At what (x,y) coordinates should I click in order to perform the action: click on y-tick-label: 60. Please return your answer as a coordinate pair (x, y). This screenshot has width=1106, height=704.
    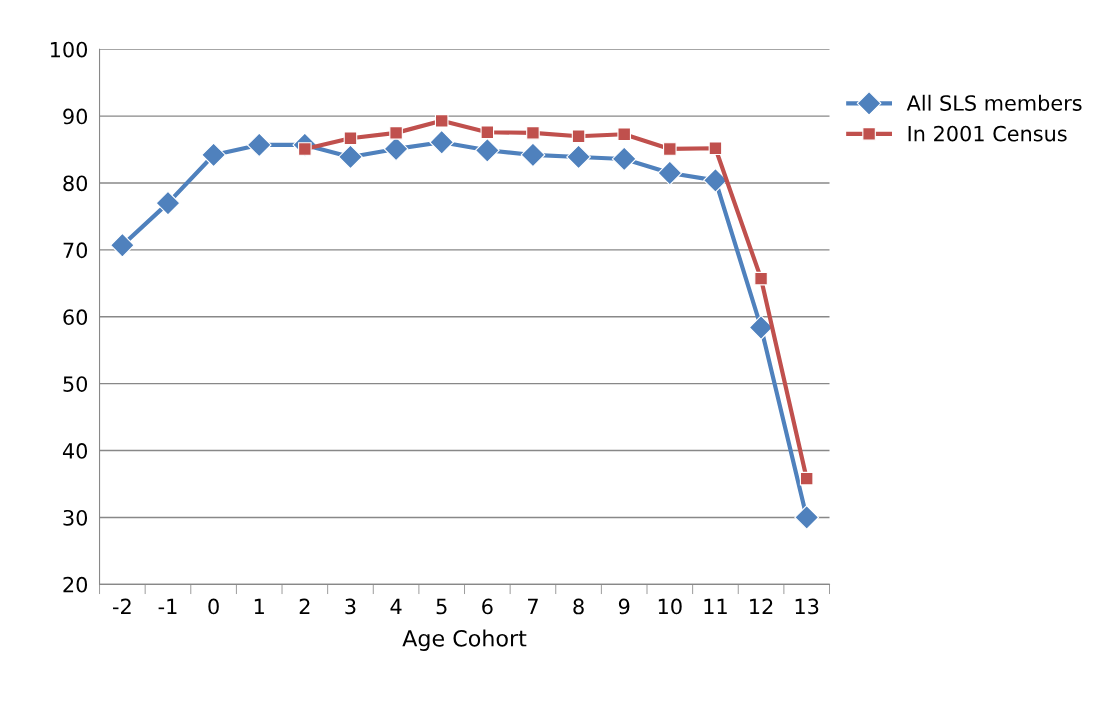
    Looking at the image, I should click on (75, 317).